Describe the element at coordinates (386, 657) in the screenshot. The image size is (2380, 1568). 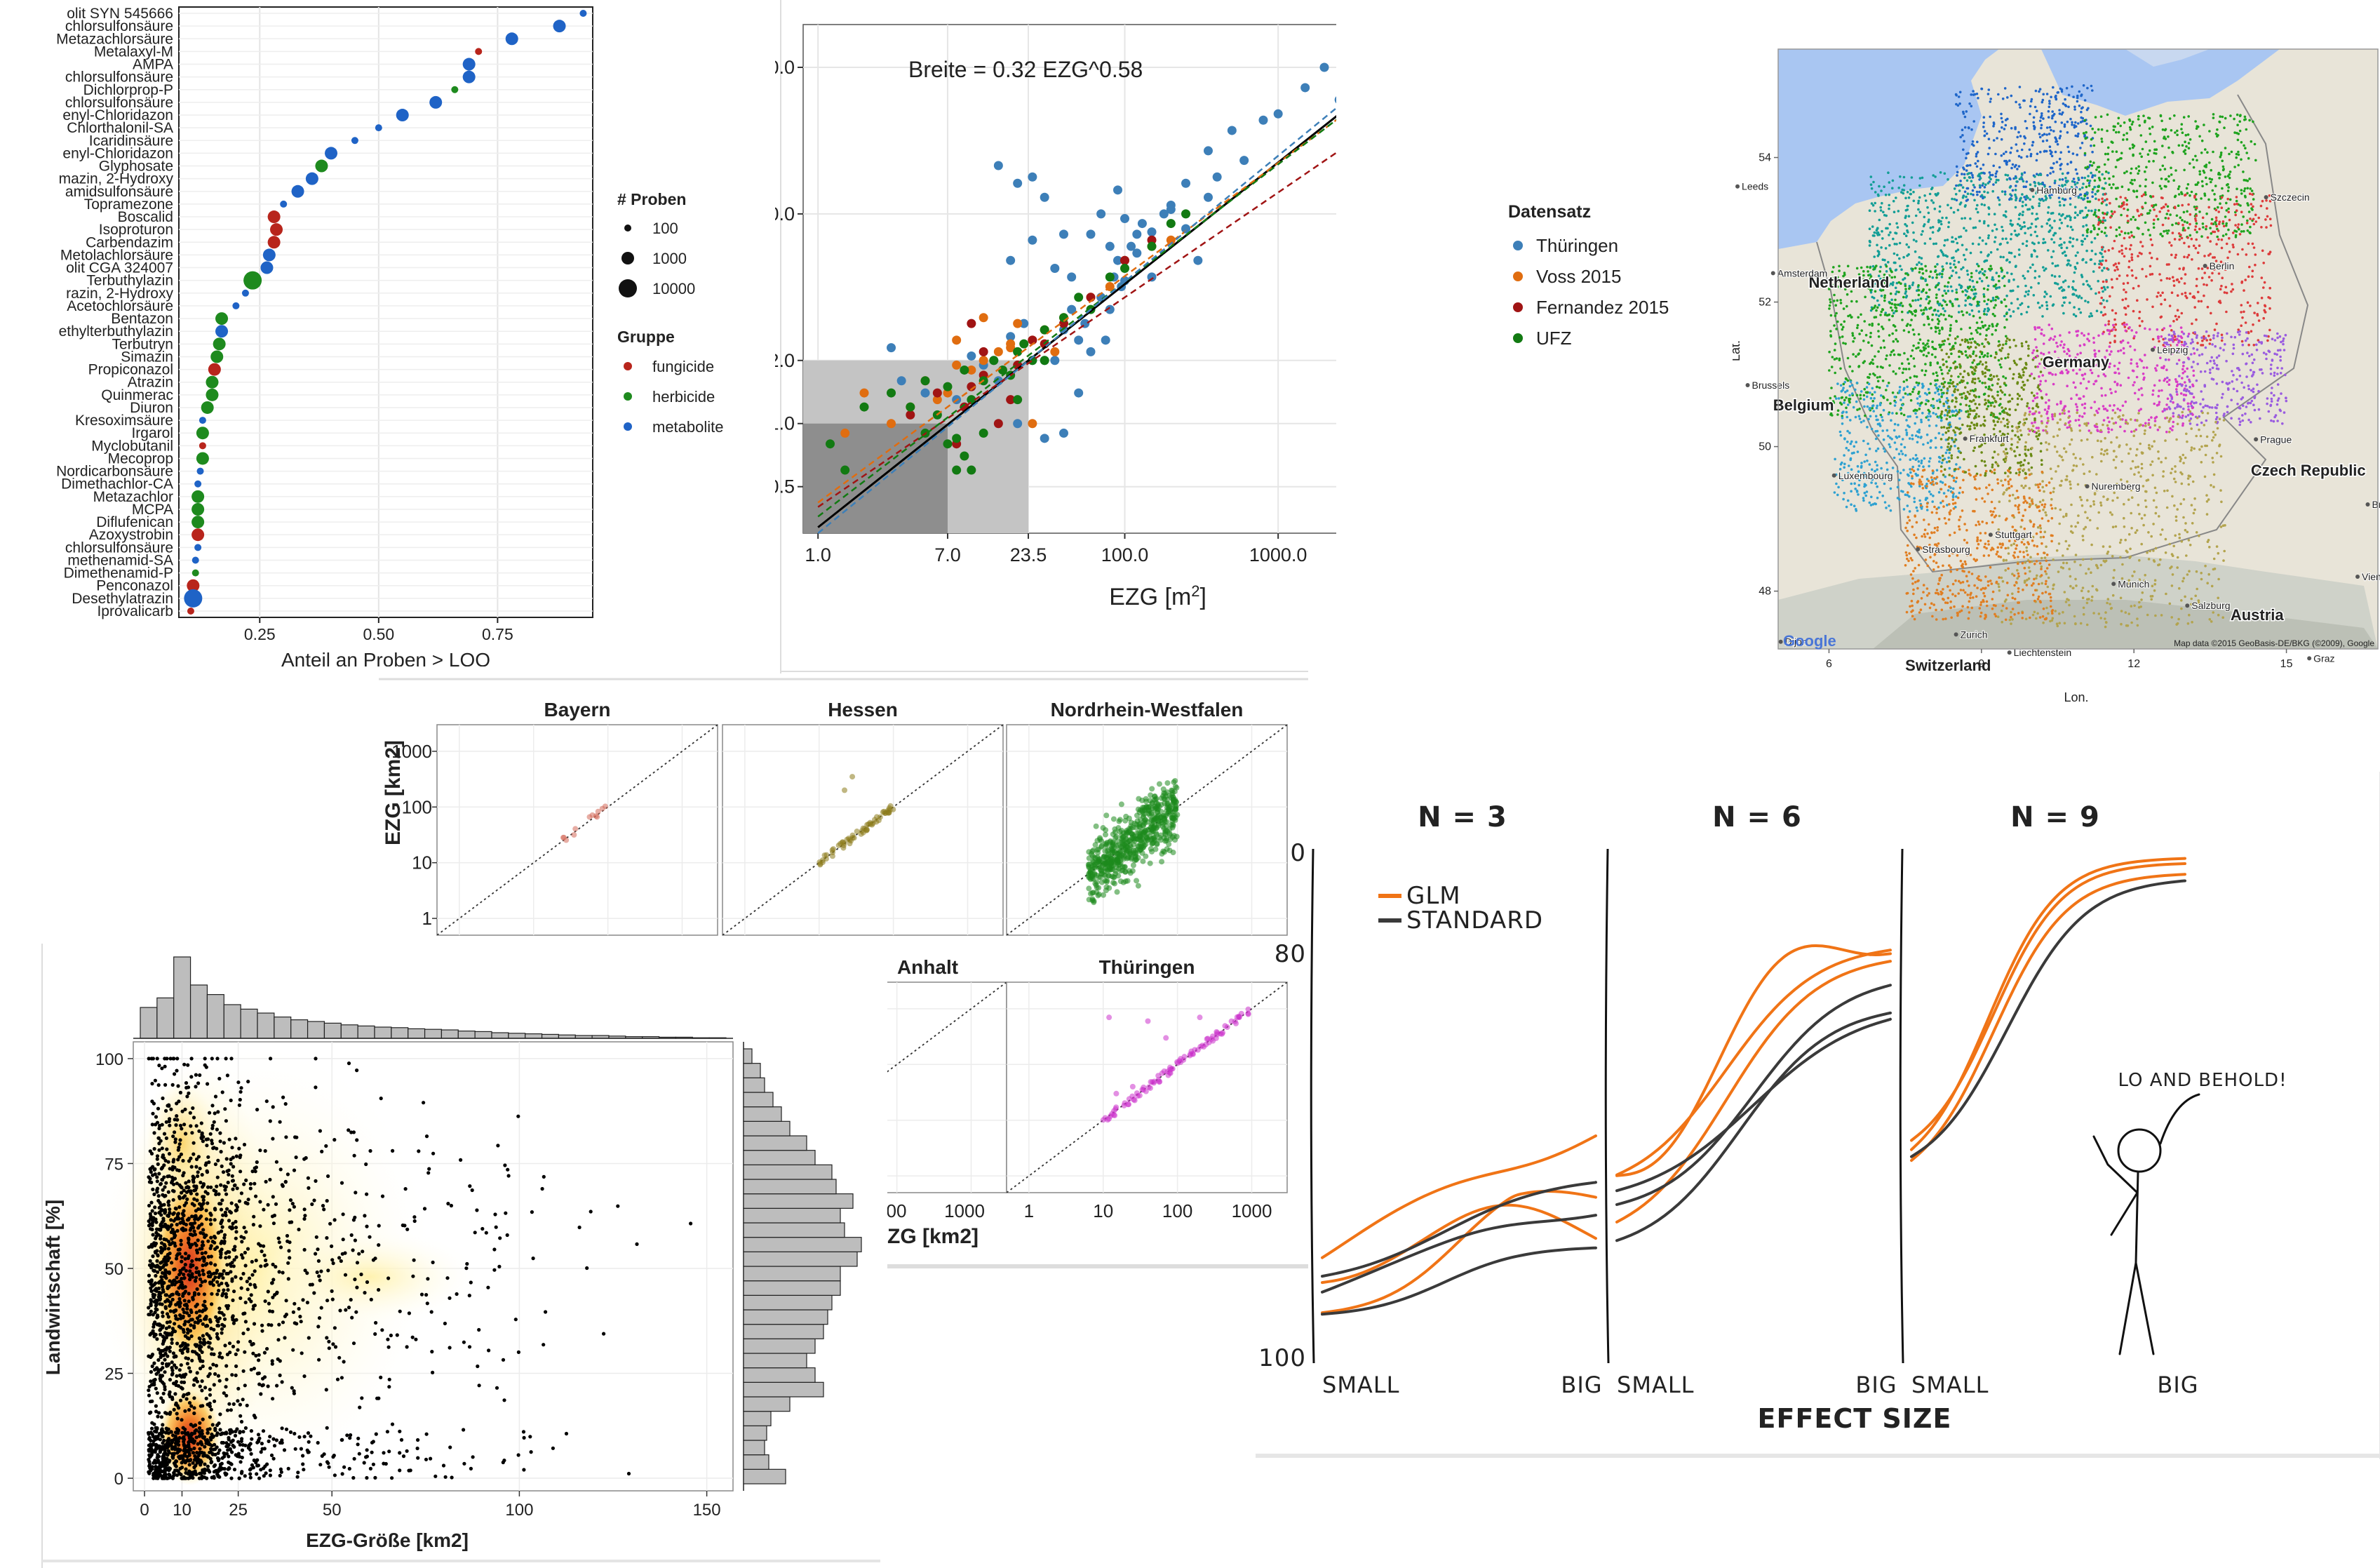
I see `dot-x-axis-label: Anteil an Proben > LOQ` at that location.